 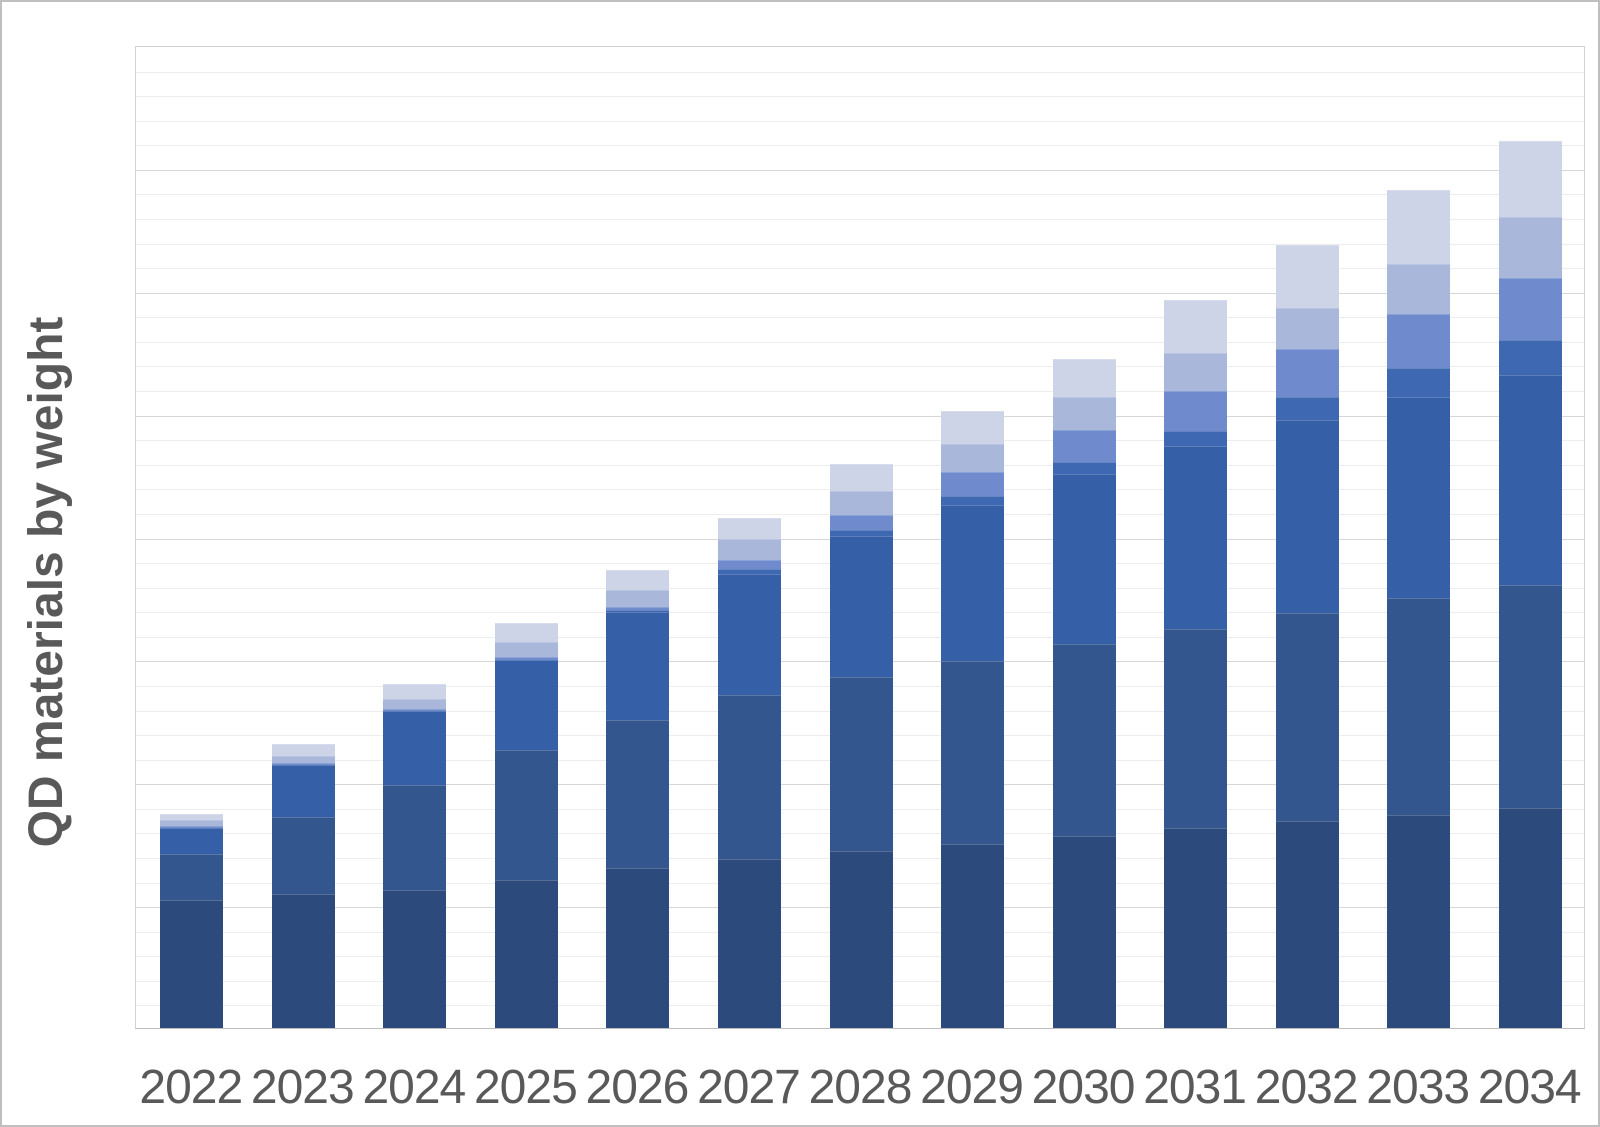 What do you see at coordinates (302, 1087) in the screenshot?
I see `x-tick-label: 2023` at bounding box center [302, 1087].